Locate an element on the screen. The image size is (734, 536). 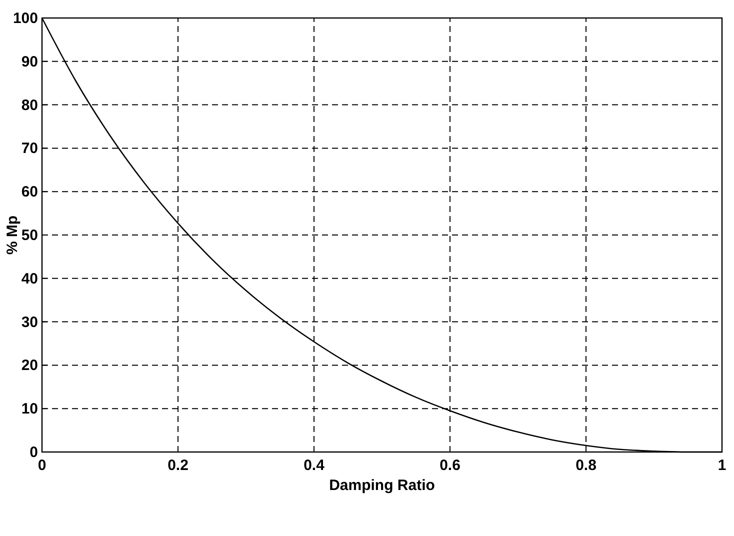
y-tick-label: 30 is located at coordinates (29, 322).